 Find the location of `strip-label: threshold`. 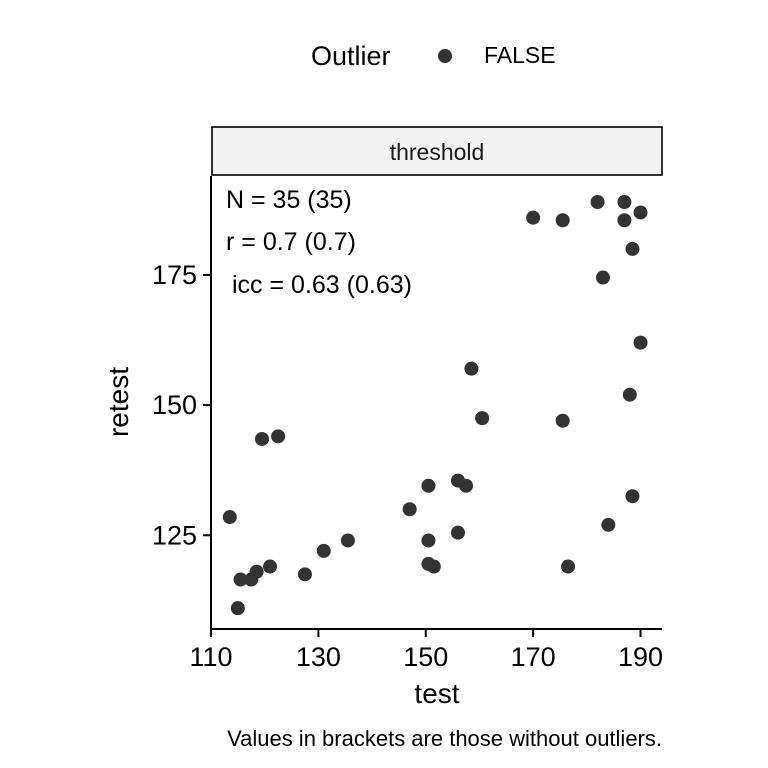

strip-label: threshold is located at coordinates (437, 152).